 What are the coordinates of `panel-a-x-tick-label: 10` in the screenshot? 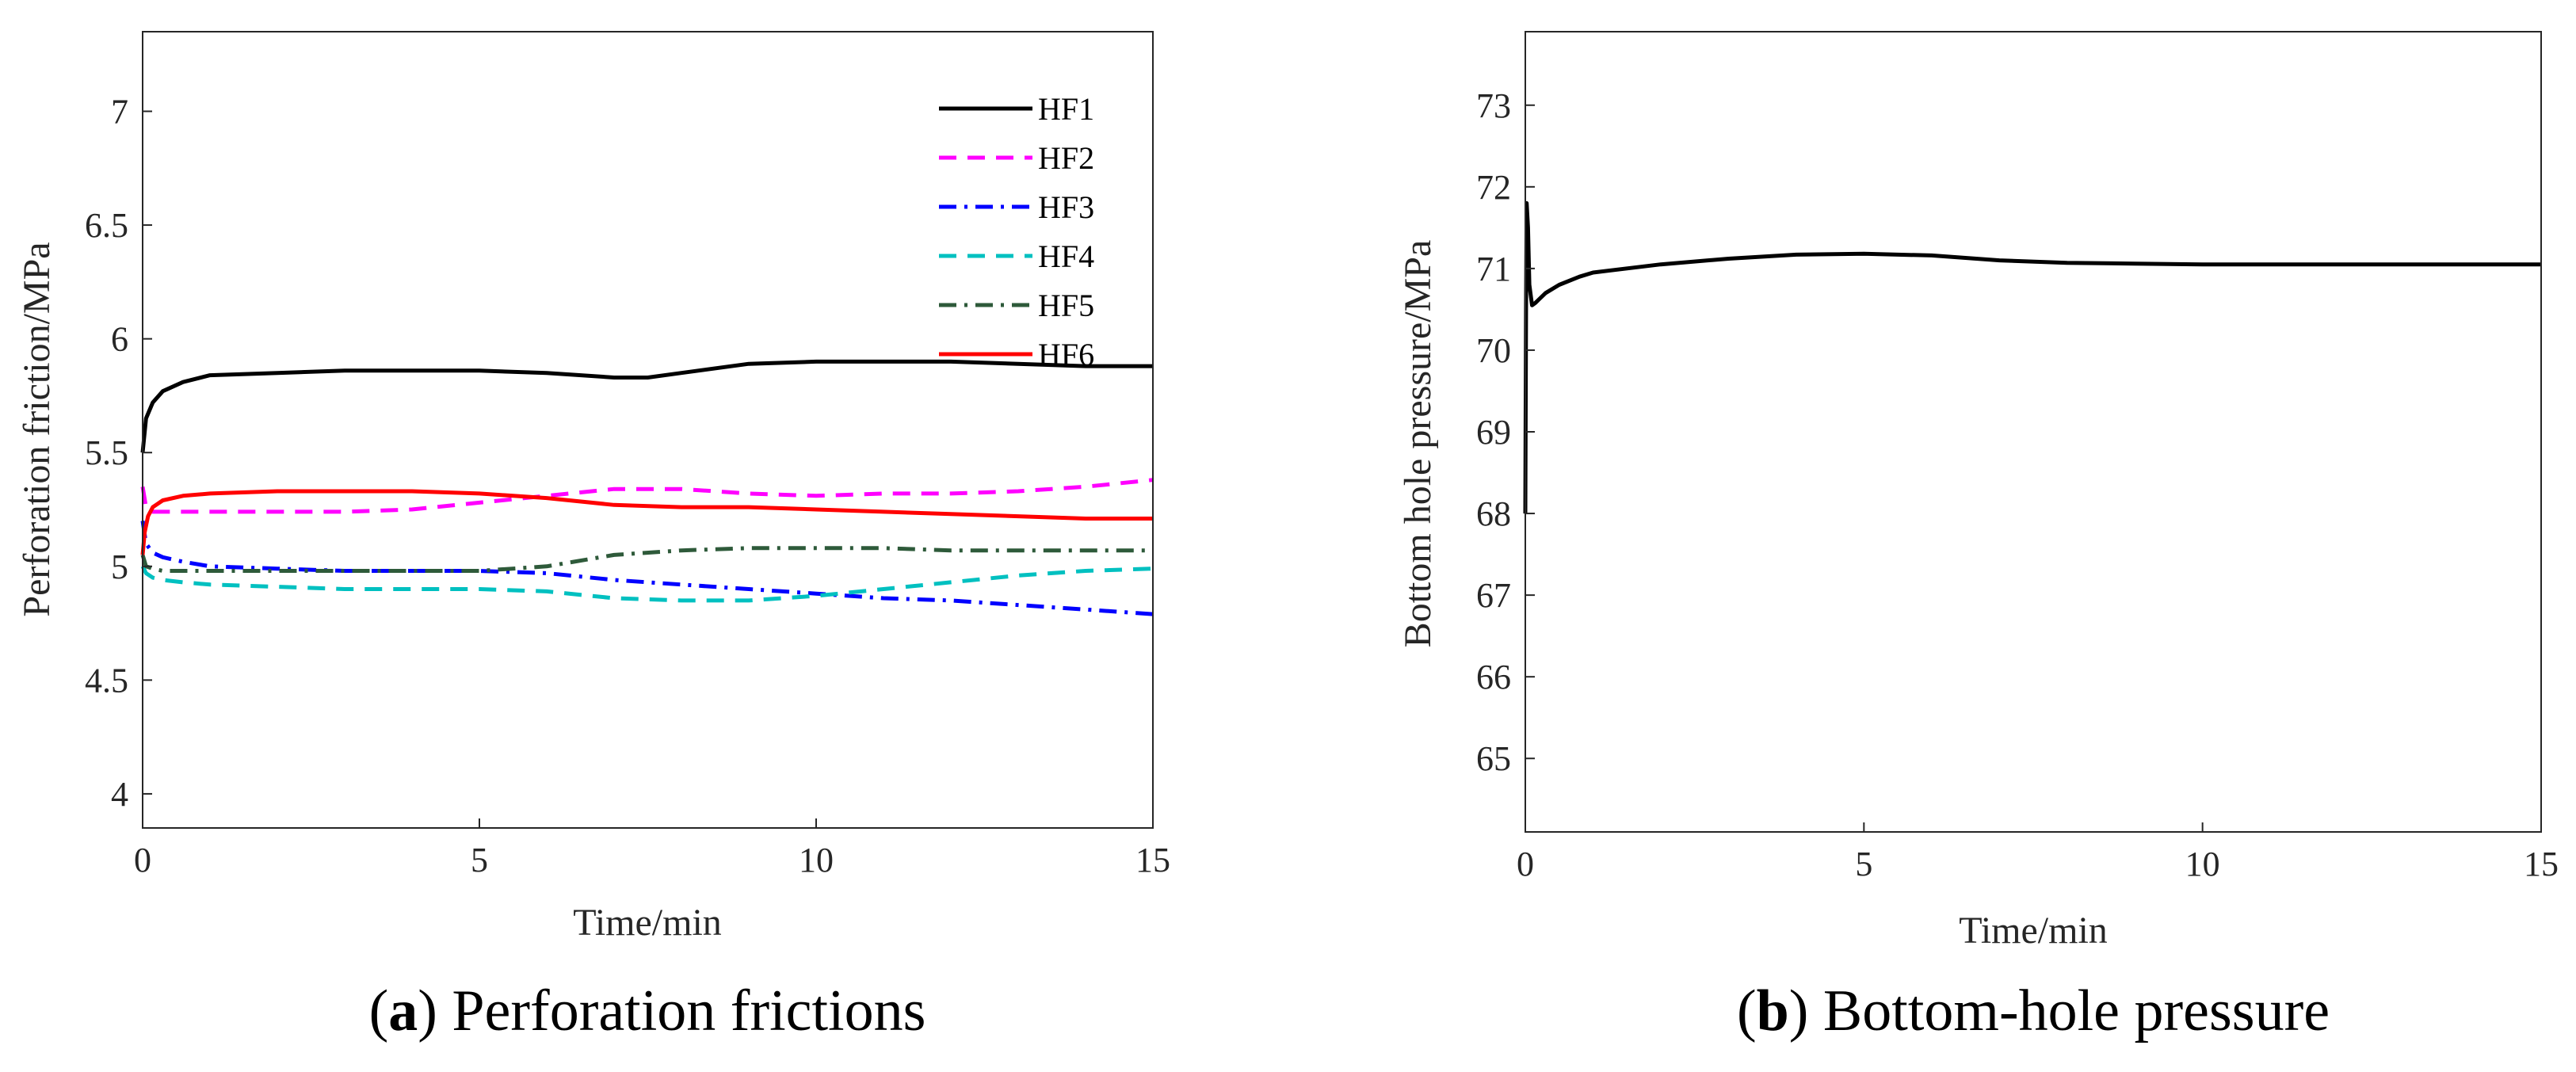 It's located at (817, 860).